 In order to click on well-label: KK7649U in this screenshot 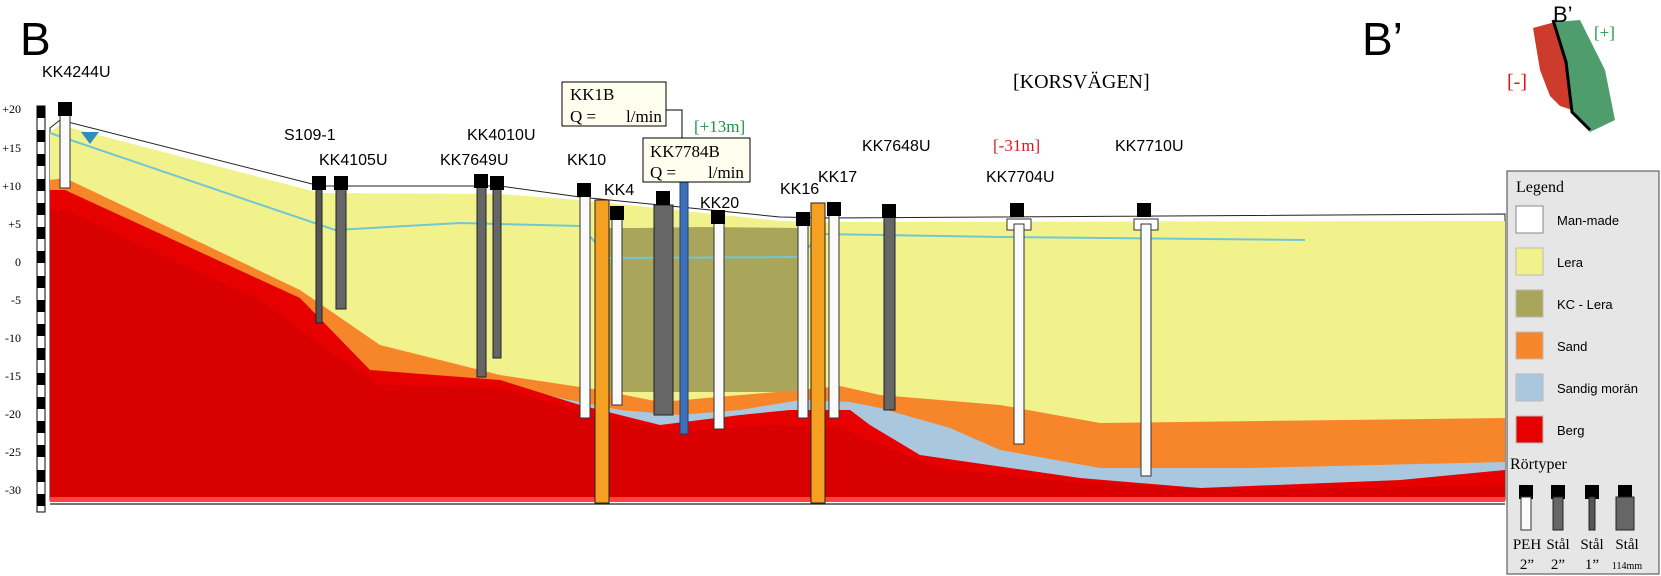, I will do `click(474, 160)`.